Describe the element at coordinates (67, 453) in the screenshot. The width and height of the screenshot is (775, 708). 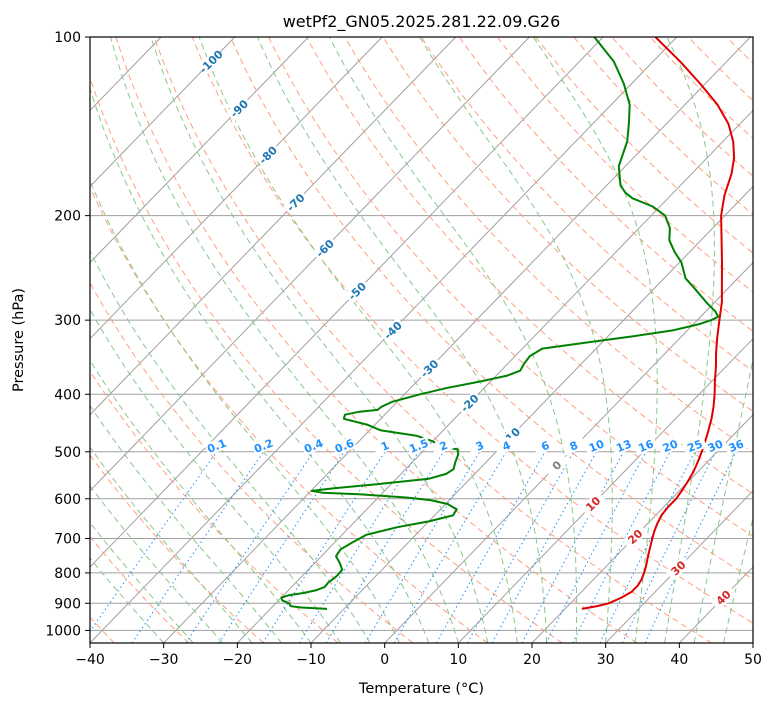
I see `y-tick-label: 500` at that location.